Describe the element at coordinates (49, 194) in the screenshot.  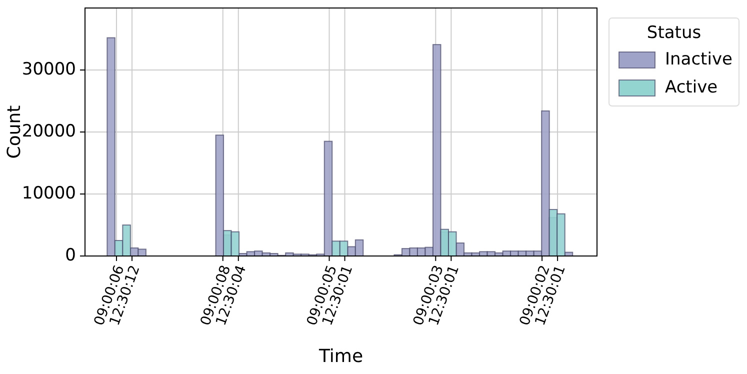
I see `y-tick-label: 10000` at that location.